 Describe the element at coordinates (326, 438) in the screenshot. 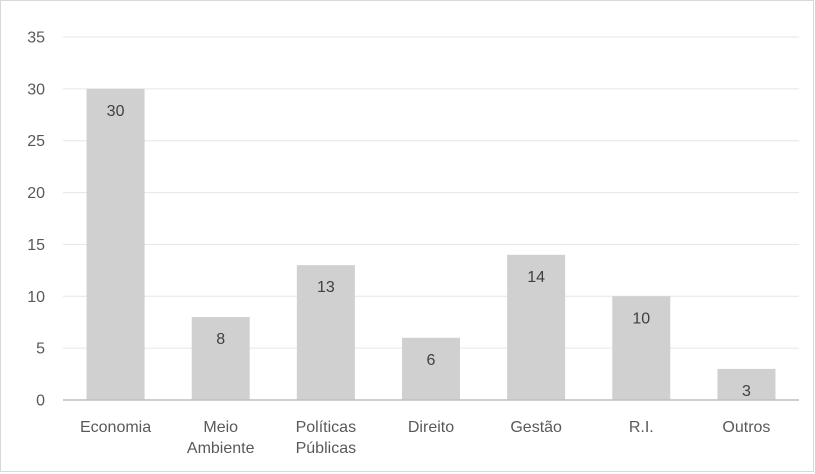

I see `category-label-2: Políticas Públicas` at that location.